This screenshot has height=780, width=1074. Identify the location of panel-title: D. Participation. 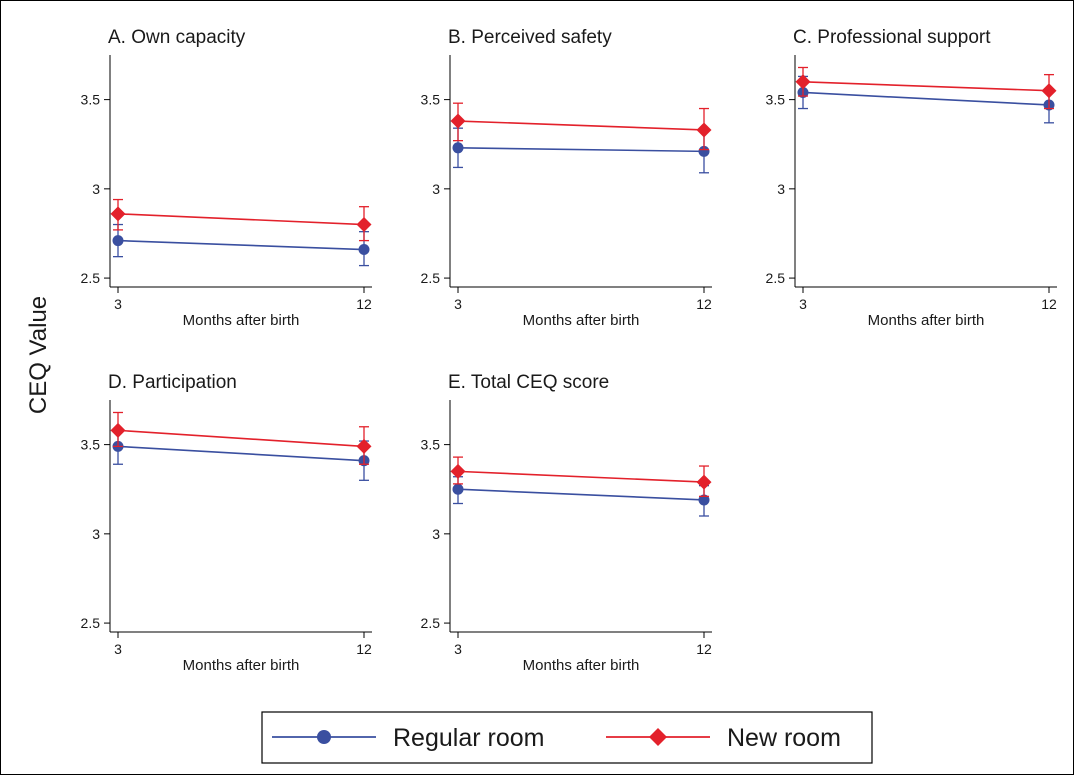
(172, 382).